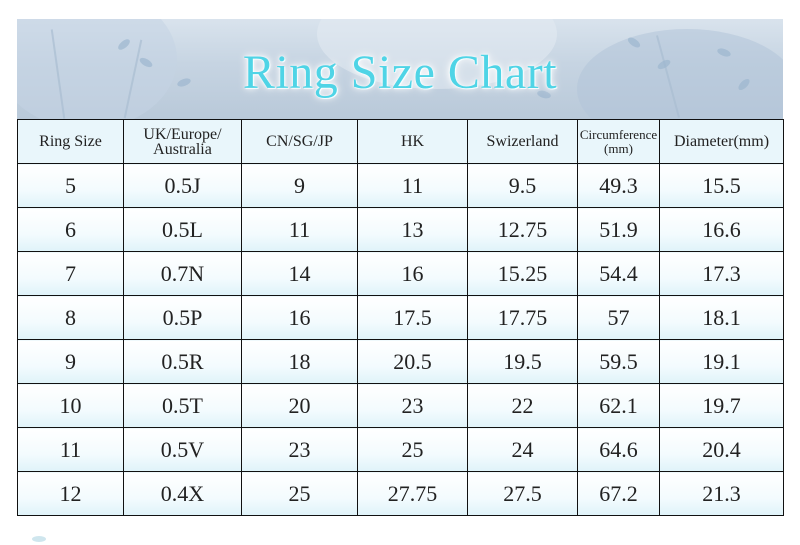 This screenshot has height=545, width=800. I want to click on table-row: 10 0.5T 20 23 22 62.1 19.7, so click(400, 405).